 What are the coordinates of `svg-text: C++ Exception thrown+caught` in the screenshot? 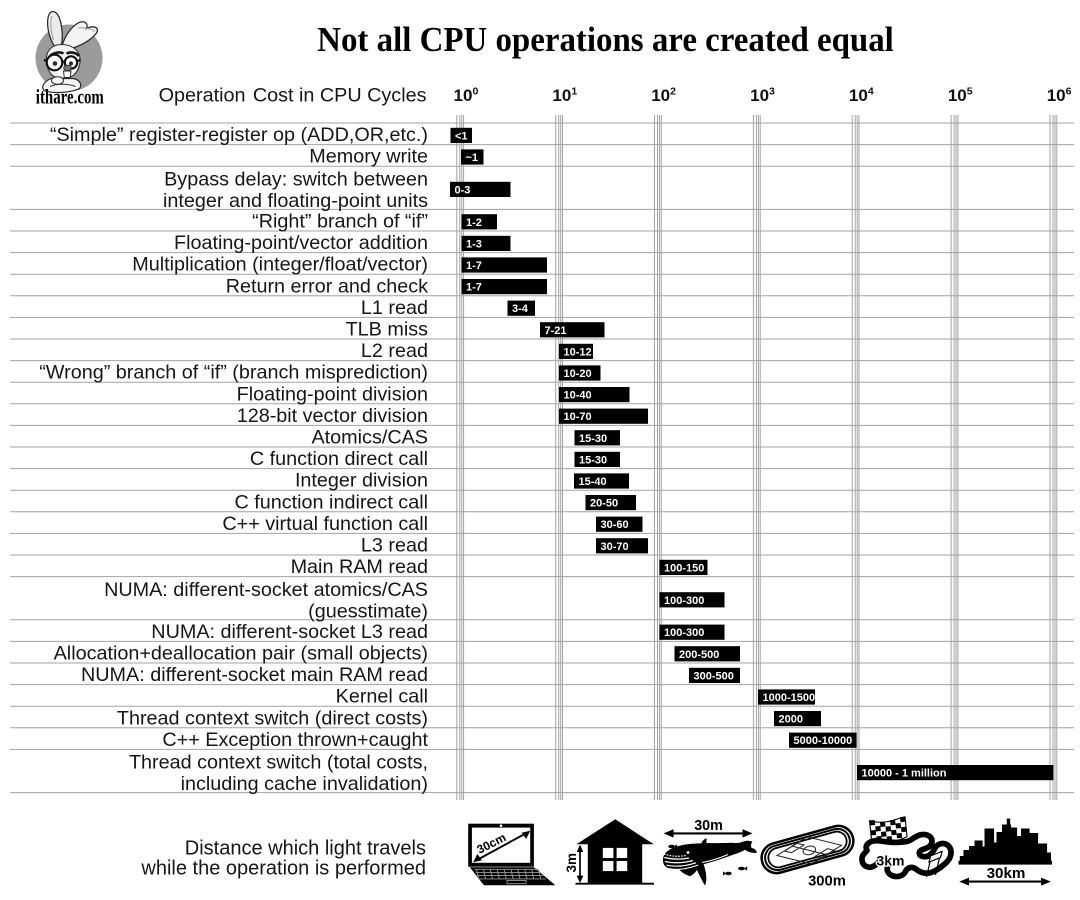 It's located at (295, 740).